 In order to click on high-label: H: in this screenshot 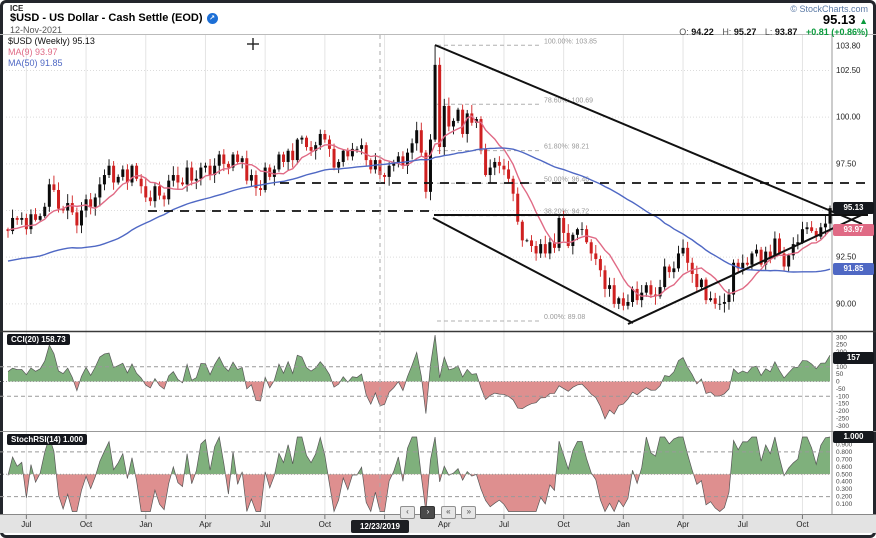, I will do `click(727, 32)`.